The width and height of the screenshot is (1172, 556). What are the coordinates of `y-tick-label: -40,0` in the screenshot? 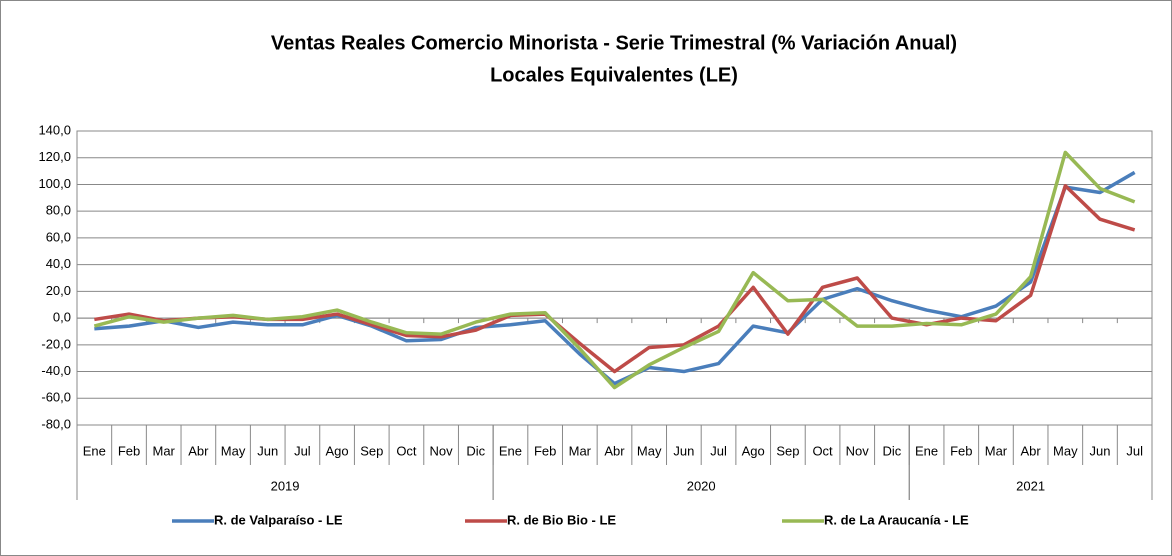 It's located at (56, 370).